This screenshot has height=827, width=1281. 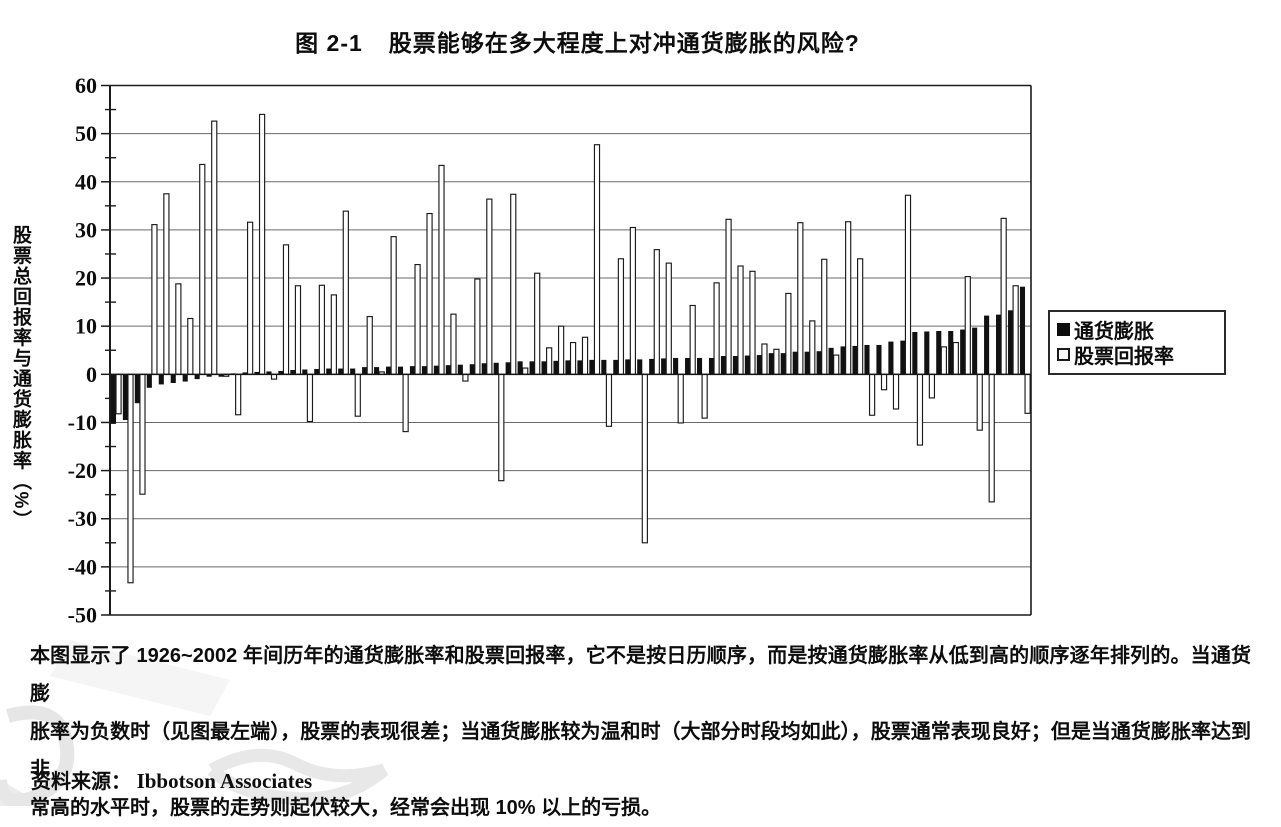 I want to click on figure-title-text: 股票能够在多大程度上对冲通货膨胀的风险?, so click(x=624, y=43).